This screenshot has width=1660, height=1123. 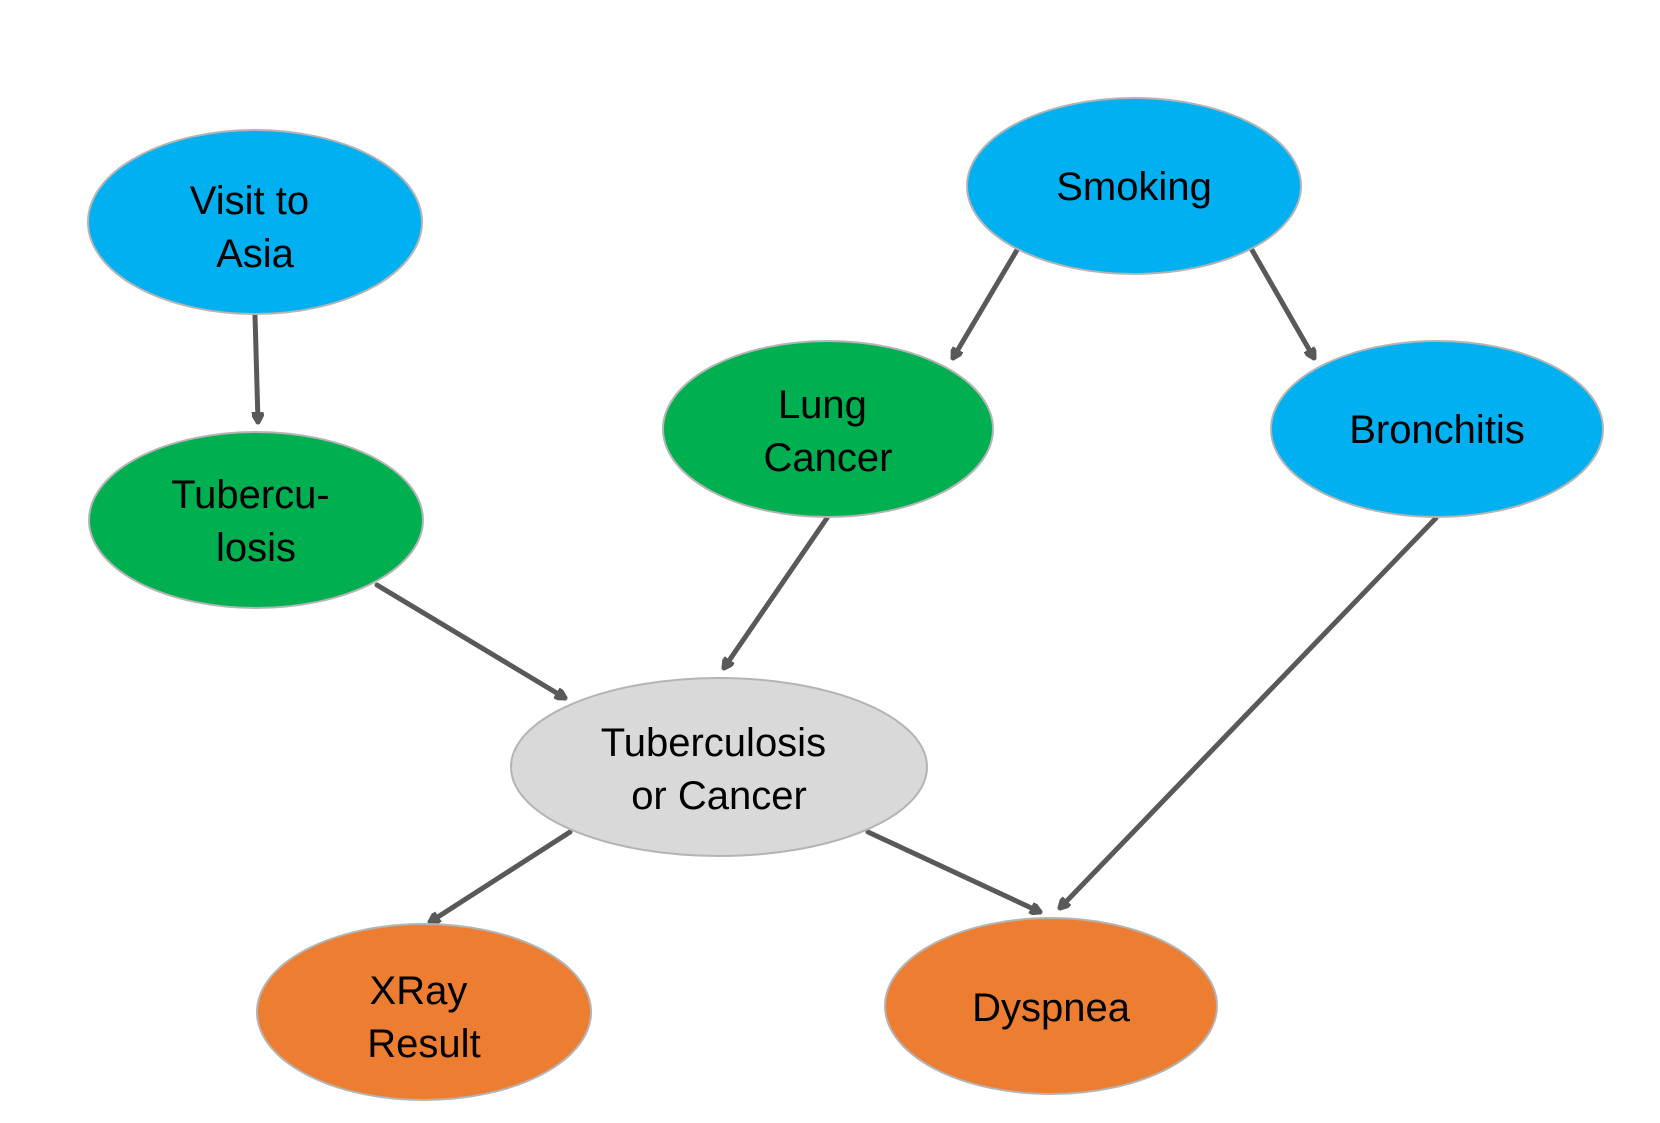 I want to click on node-bronchitis: Bronchitis, so click(x=1437, y=429).